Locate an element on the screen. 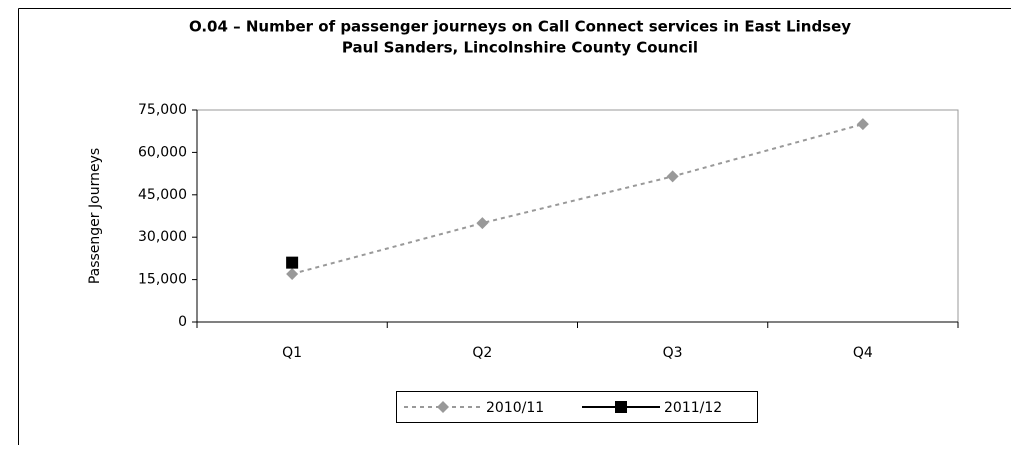 The width and height of the screenshot is (1011, 449). x-tick-label: Q3 is located at coordinates (673, 353).